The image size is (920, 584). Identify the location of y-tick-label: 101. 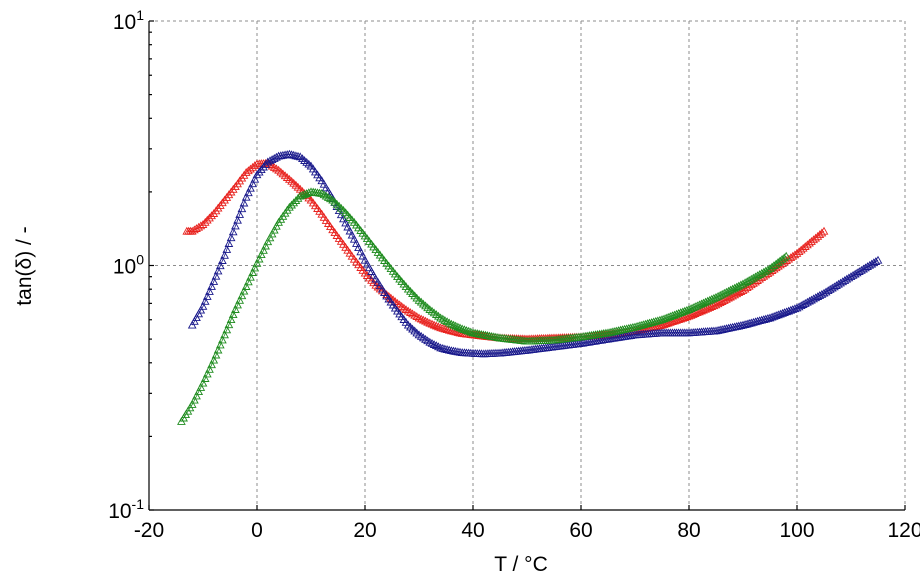
(128, 20).